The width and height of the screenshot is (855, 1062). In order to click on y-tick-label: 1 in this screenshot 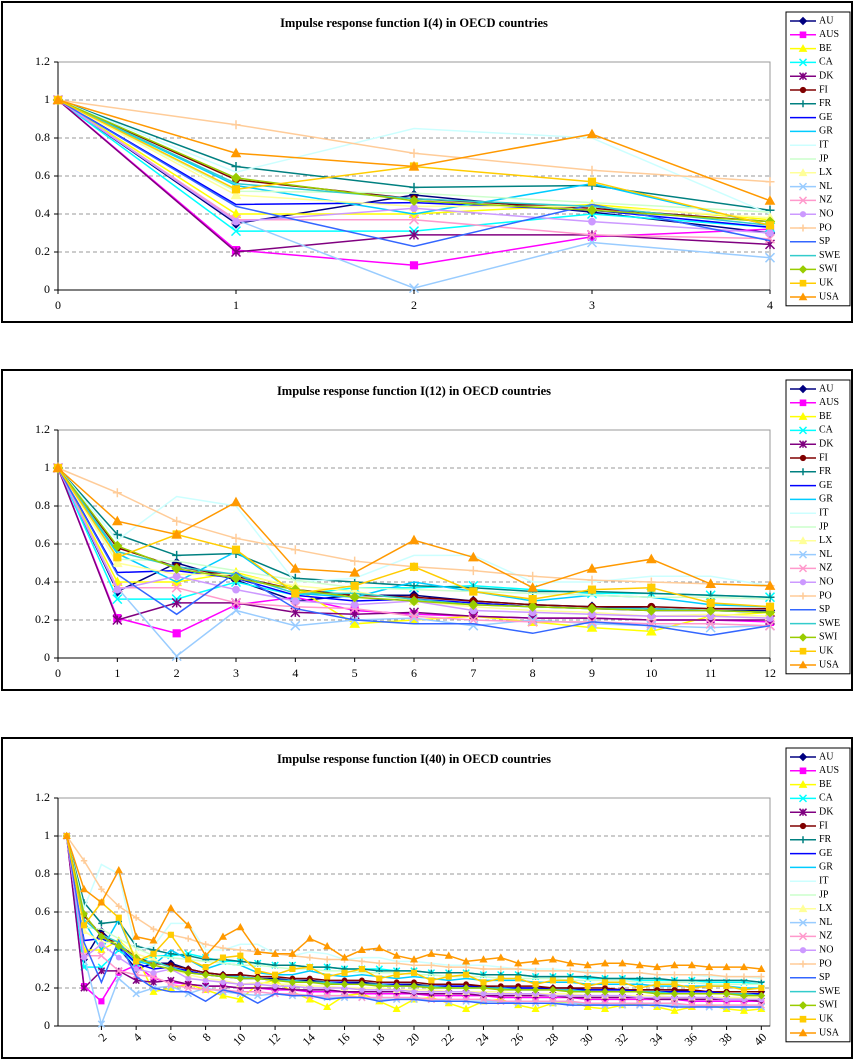, I will do `click(47, 99)`.